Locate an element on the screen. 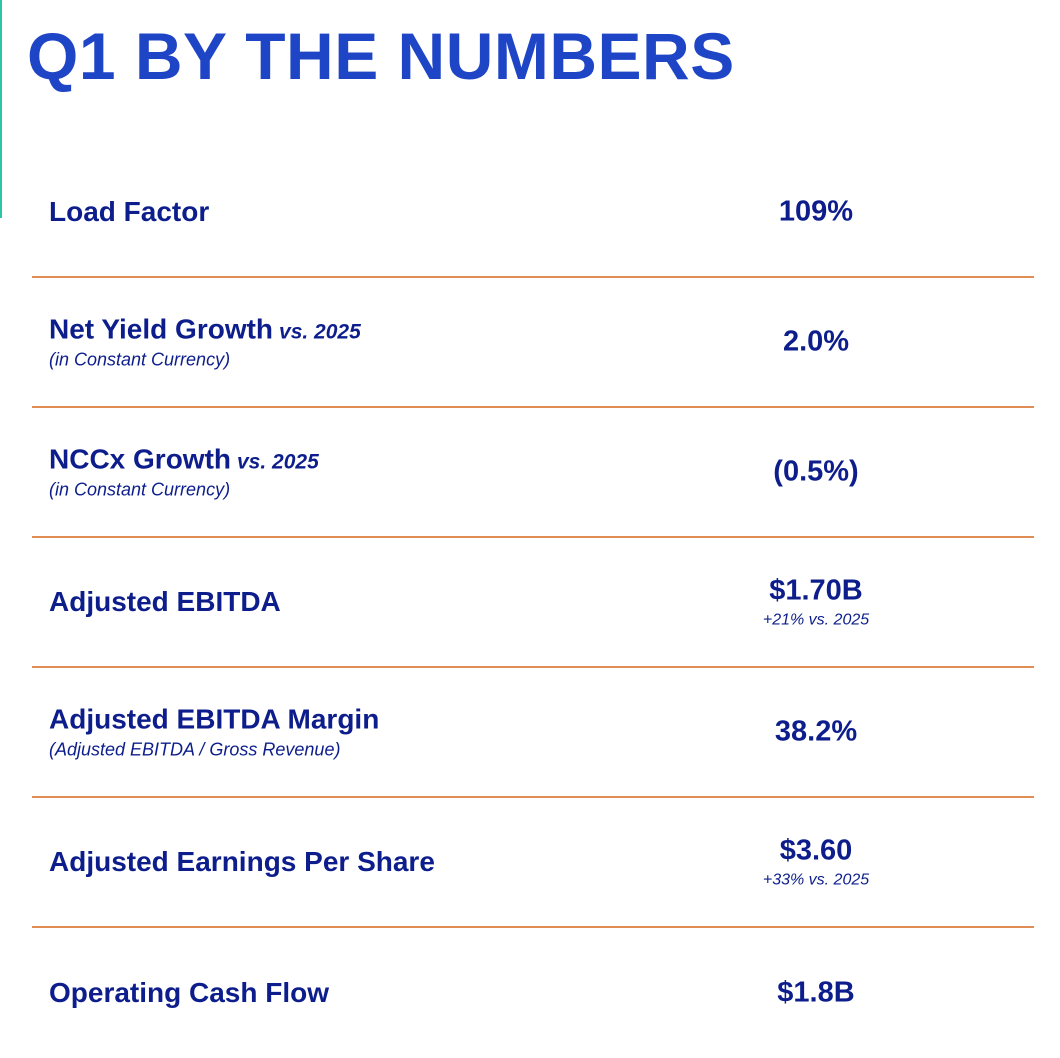 The image size is (1060, 1058). metric-label: Adjusted EBITDA is located at coordinates (165, 601).